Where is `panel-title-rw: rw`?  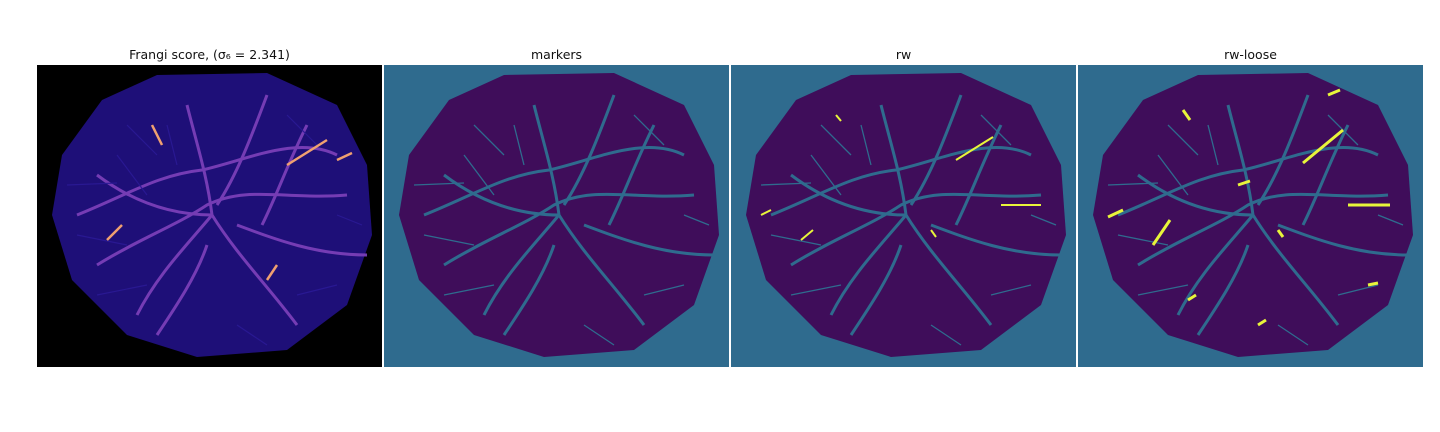 panel-title-rw: rw is located at coordinates (903, 54).